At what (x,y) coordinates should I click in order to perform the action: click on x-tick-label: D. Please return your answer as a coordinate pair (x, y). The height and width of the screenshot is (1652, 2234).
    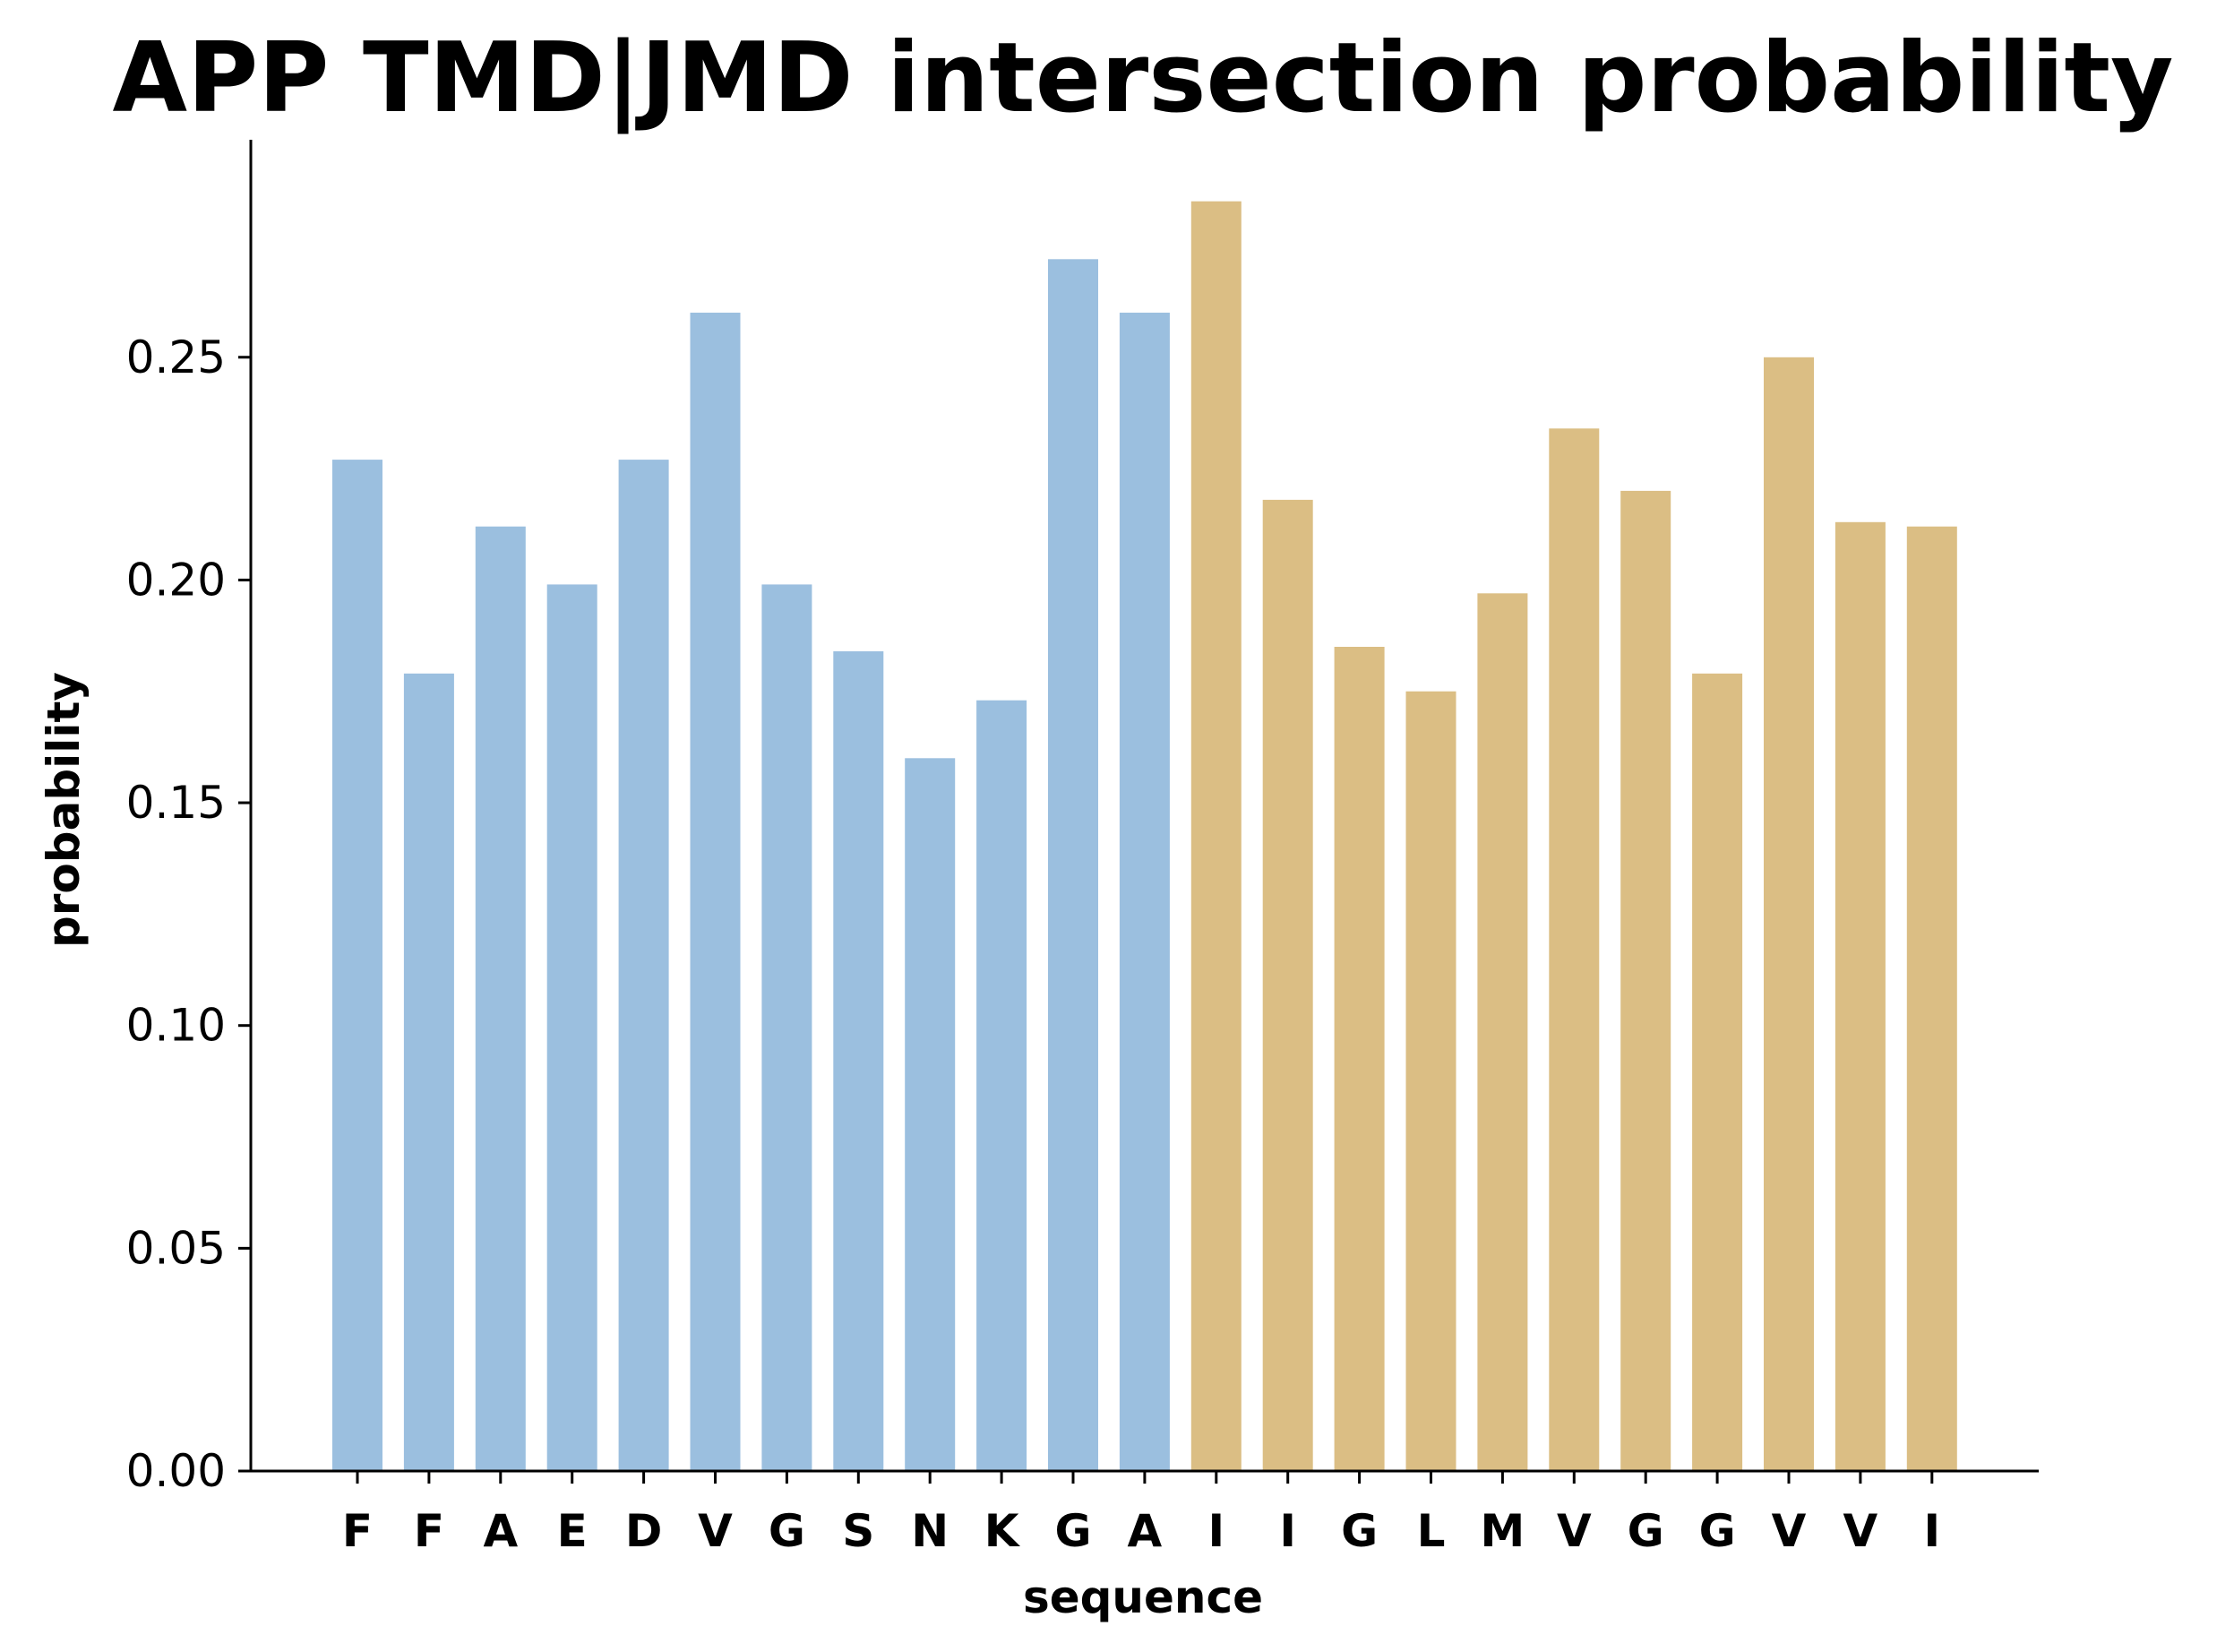
    Looking at the image, I should click on (644, 1531).